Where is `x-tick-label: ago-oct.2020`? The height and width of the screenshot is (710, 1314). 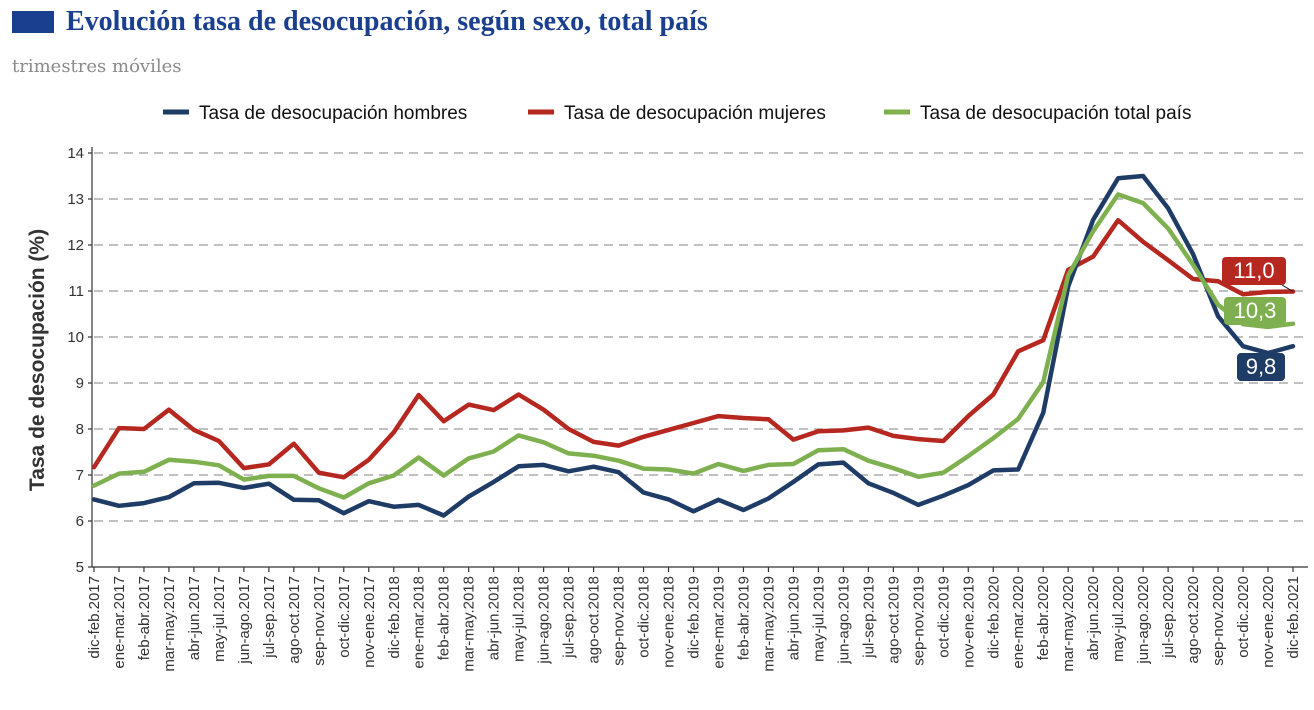
x-tick-label: ago-oct.2020 is located at coordinates (1193, 620).